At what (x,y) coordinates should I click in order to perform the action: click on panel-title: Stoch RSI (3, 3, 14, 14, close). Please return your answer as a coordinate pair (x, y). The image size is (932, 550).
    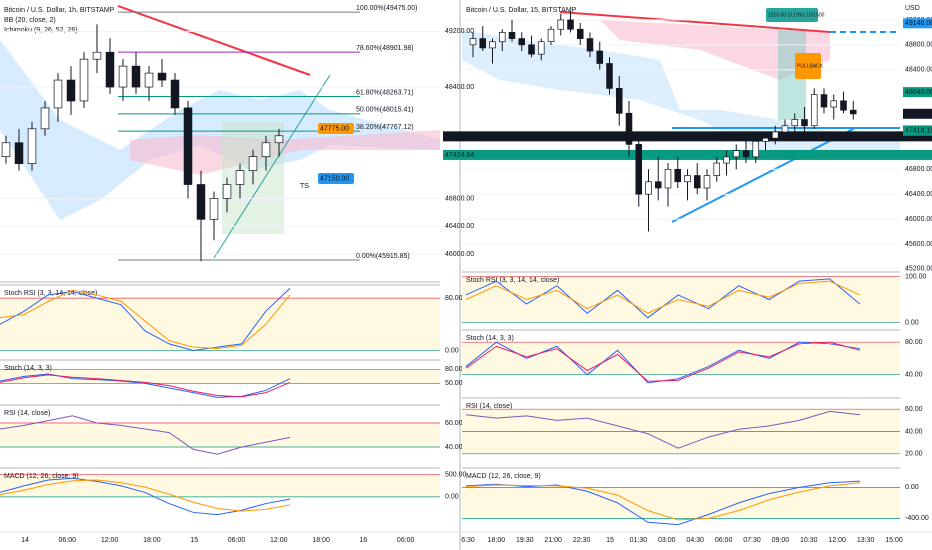
    Looking at the image, I should click on (512, 280).